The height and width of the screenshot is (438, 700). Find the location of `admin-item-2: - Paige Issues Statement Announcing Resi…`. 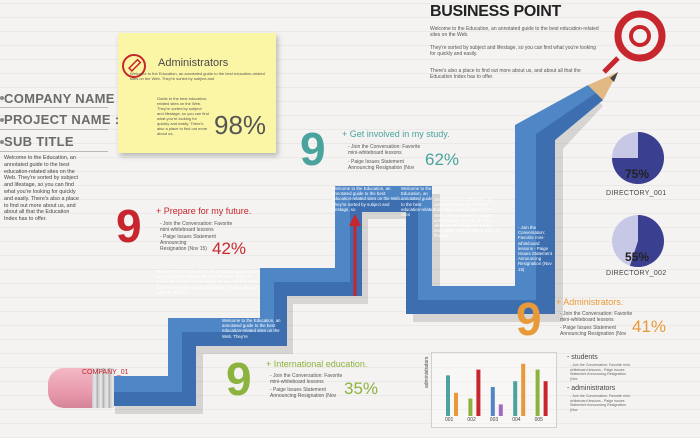

admin-item-2: - Paige Issues Statement Announcing Resi… is located at coordinates (593, 331).